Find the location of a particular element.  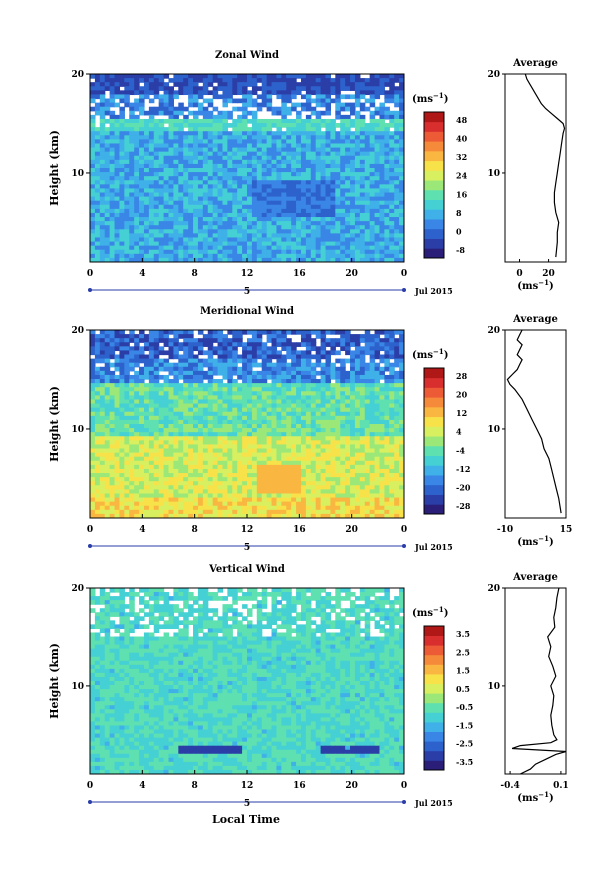

colorbar-tick-label: 2.5 is located at coordinates (463, 652).